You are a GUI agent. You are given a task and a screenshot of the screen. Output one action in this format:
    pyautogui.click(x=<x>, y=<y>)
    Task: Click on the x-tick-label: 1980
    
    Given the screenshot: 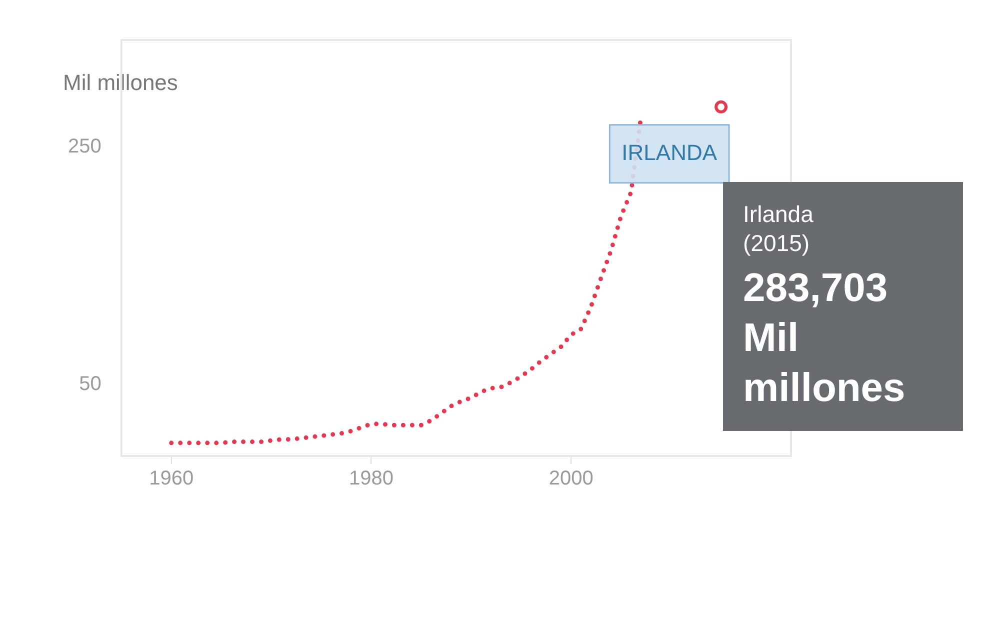 What is the action you would take?
    pyautogui.click(x=371, y=479)
    